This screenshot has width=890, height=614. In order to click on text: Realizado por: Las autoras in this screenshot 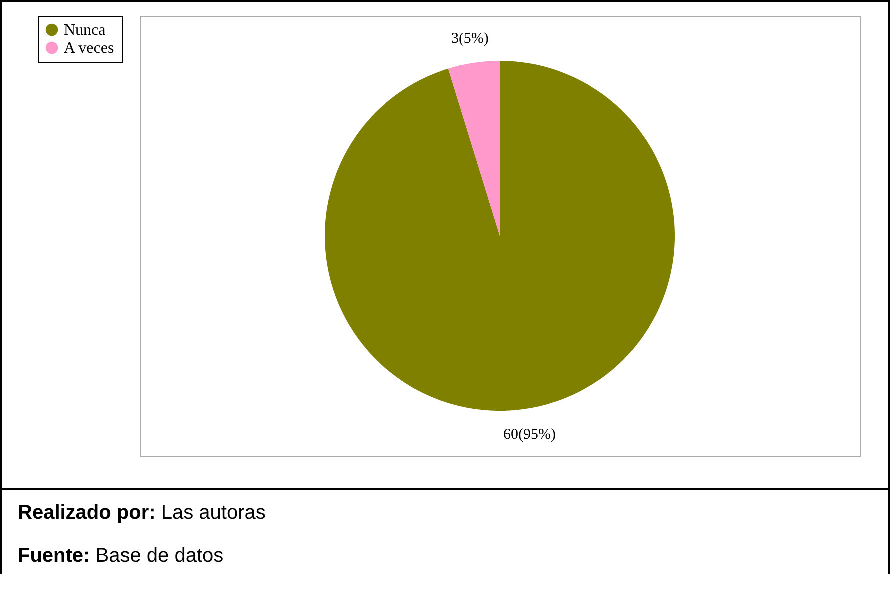, I will do `click(142, 513)`.